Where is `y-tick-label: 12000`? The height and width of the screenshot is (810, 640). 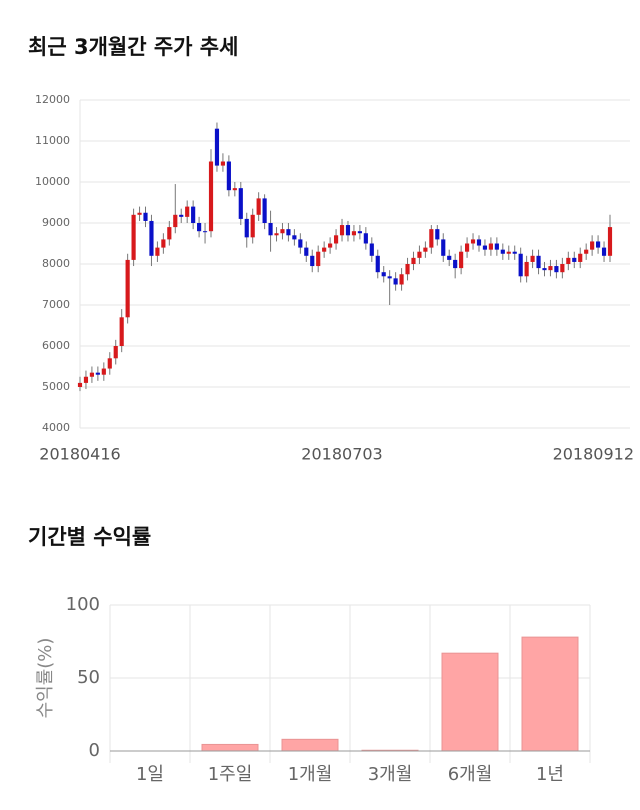
y-tick-label: 12000 is located at coordinates (52, 99).